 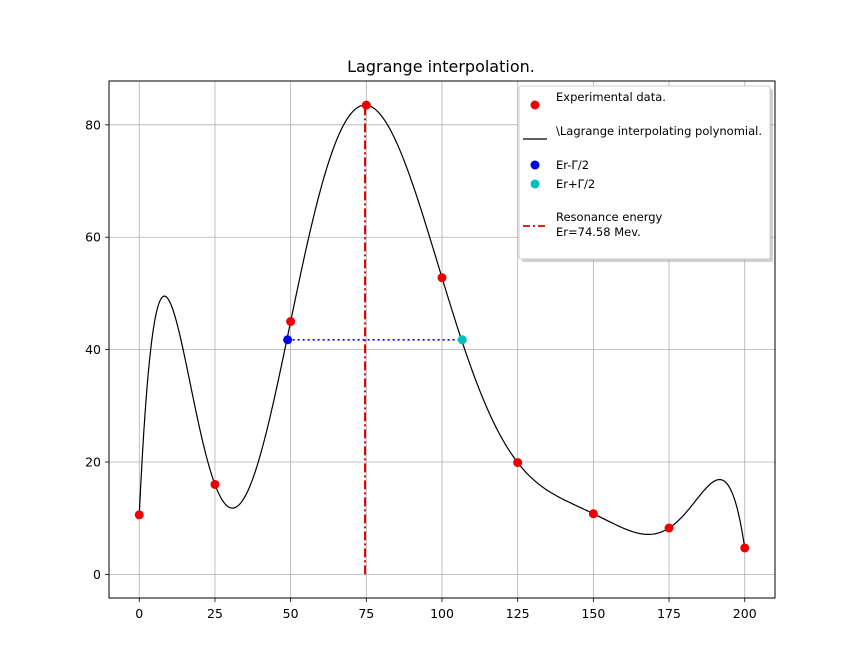 What do you see at coordinates (462, 340) in the screenshot?
I see `half-width-high-point` at bounding box center [462, 340].